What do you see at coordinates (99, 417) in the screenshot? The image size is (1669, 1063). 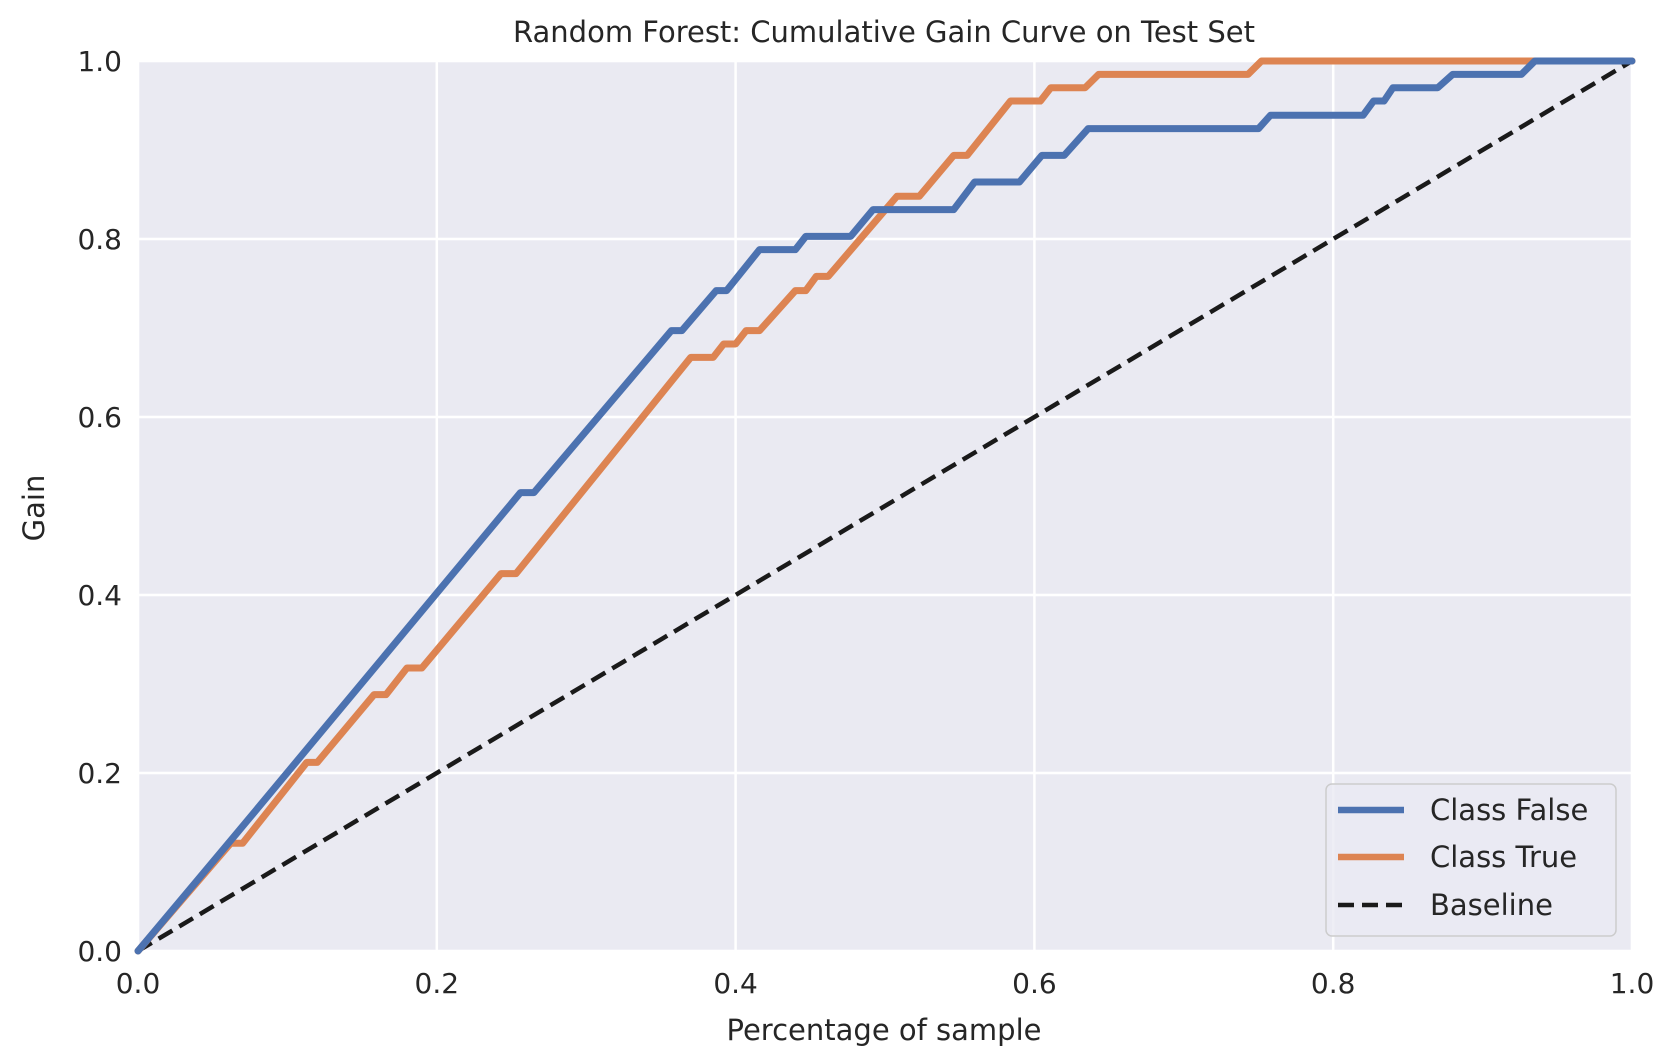 I see `y-tick-label: 0.6` at bounding box center [99, 417].